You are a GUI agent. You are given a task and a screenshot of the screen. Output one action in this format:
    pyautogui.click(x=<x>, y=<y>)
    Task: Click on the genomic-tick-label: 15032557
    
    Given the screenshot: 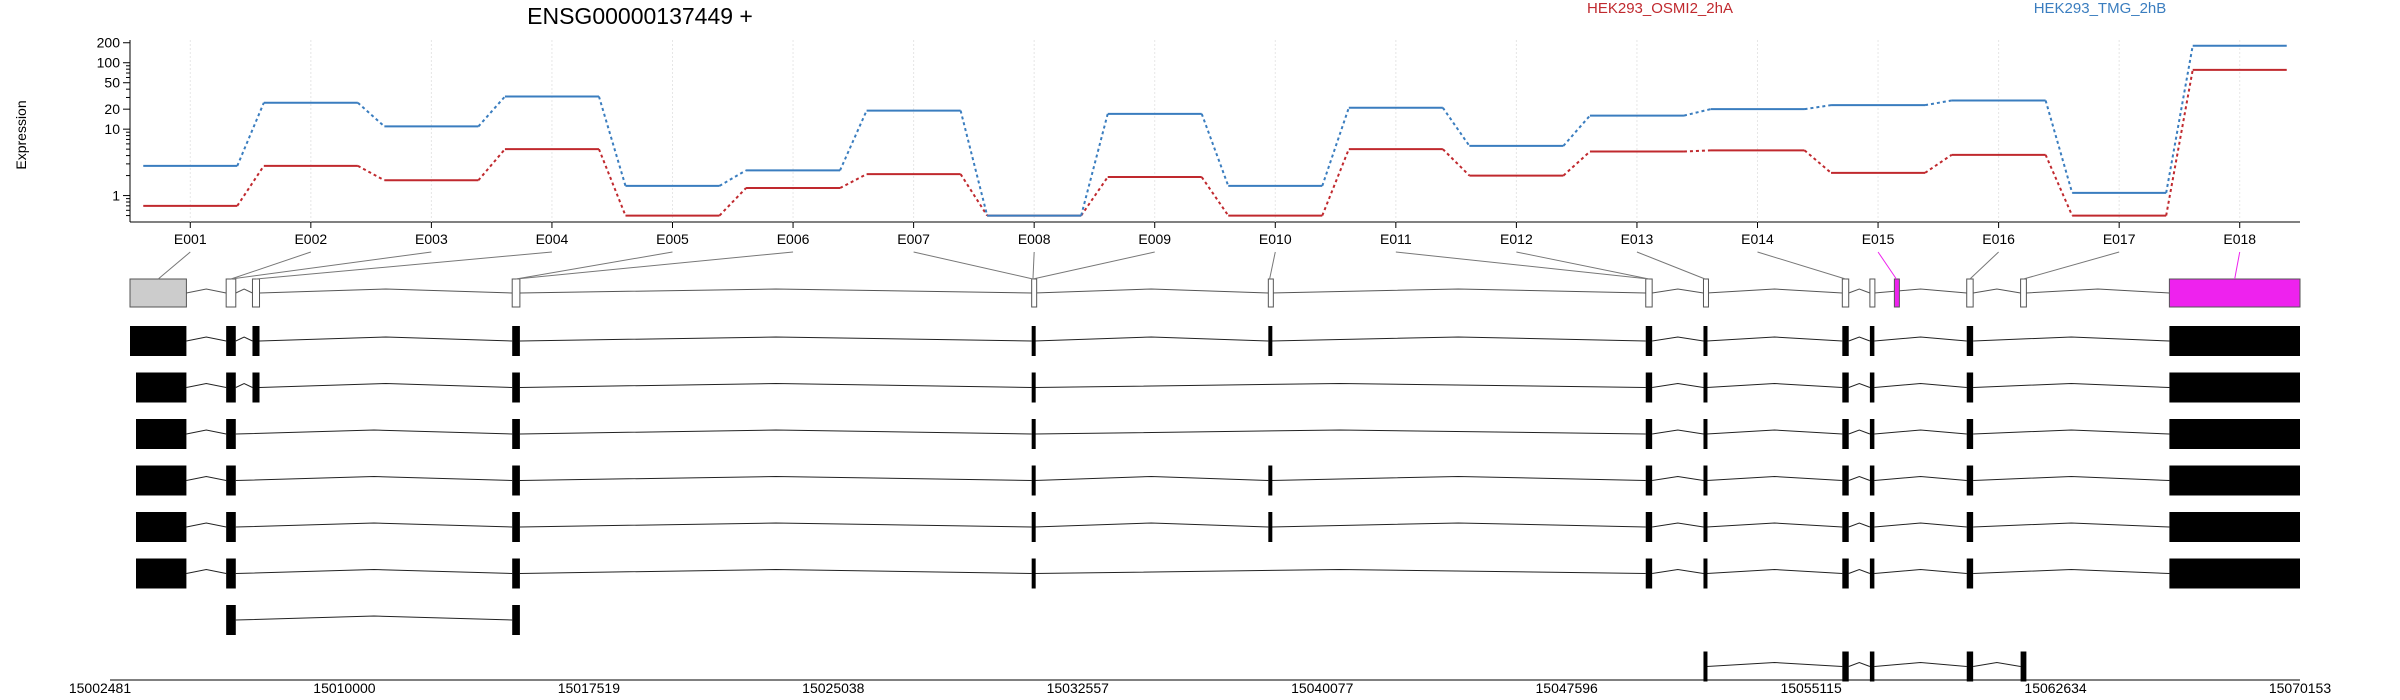 What is the action you would take?
    pyautogui.click(x=1078, y=688)
    